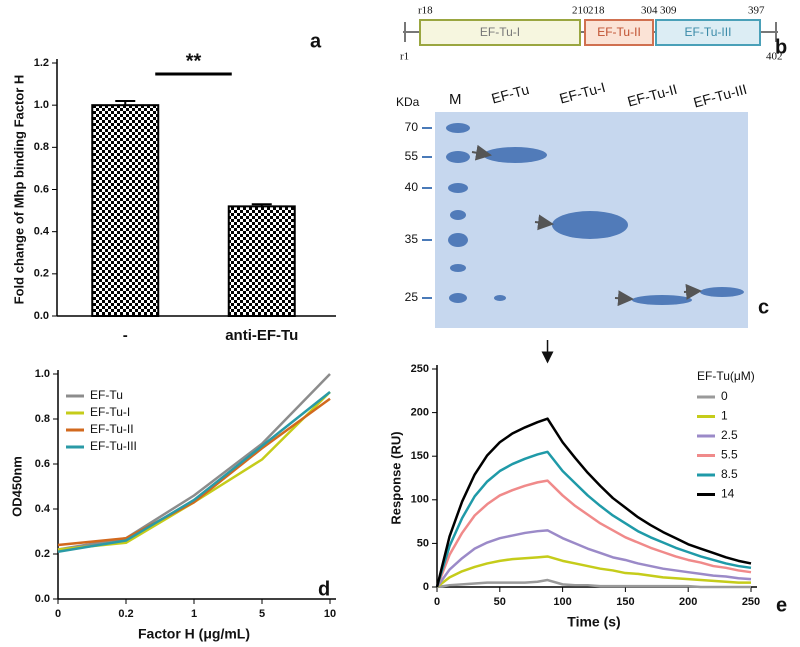 This screenshot has width=800, height=647. I want to click on domain-name: EF-Tu-III, so click(708, 32).